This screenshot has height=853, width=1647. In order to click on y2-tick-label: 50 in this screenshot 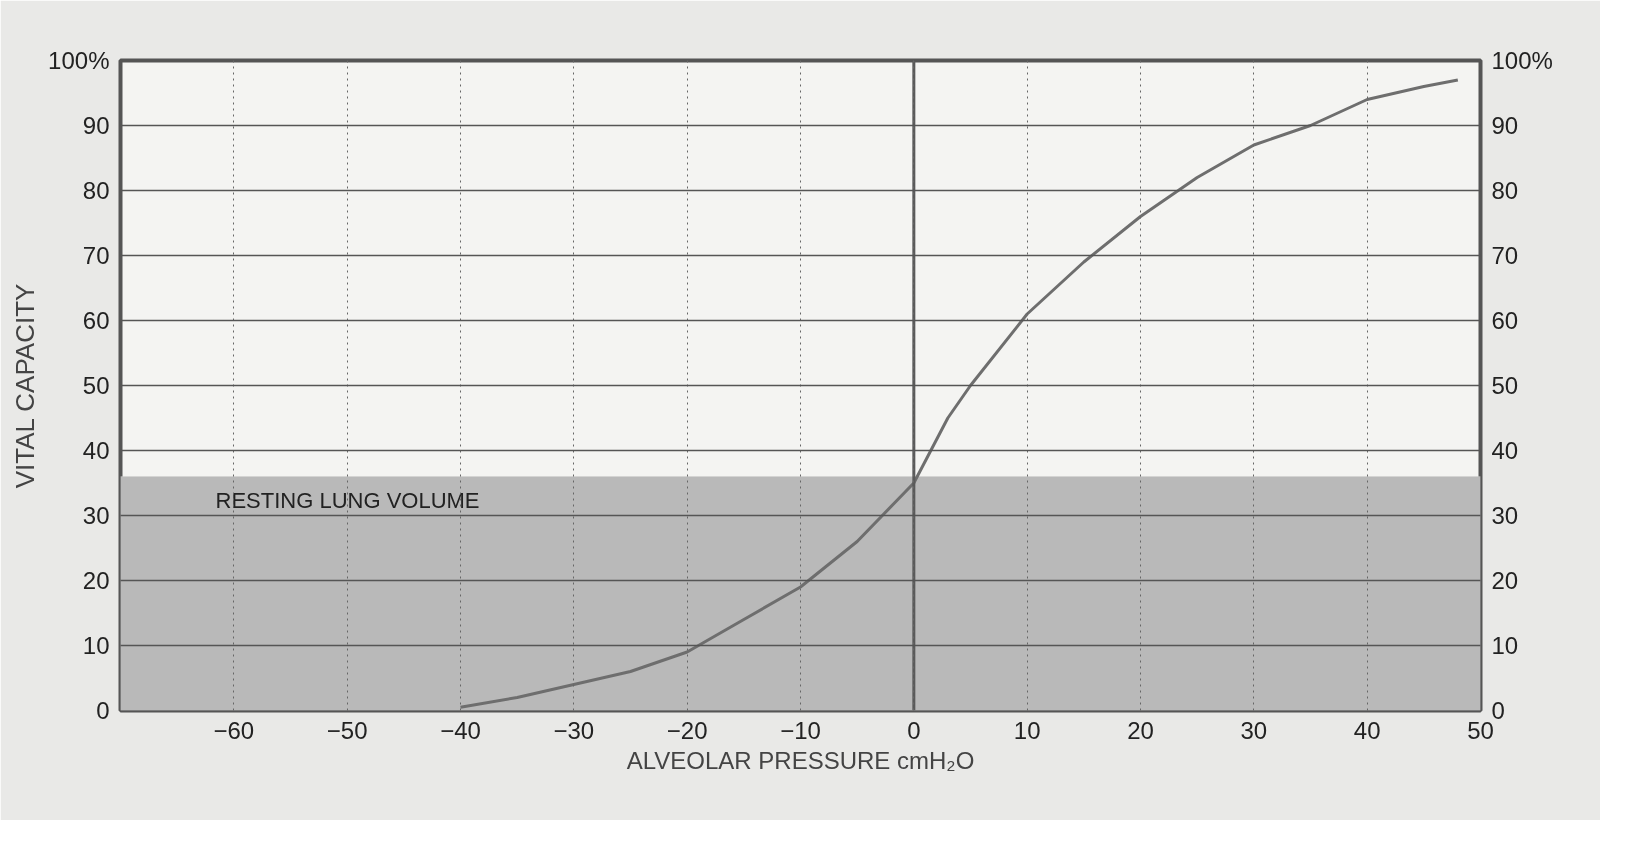, I will do `click(1505, 385)`.